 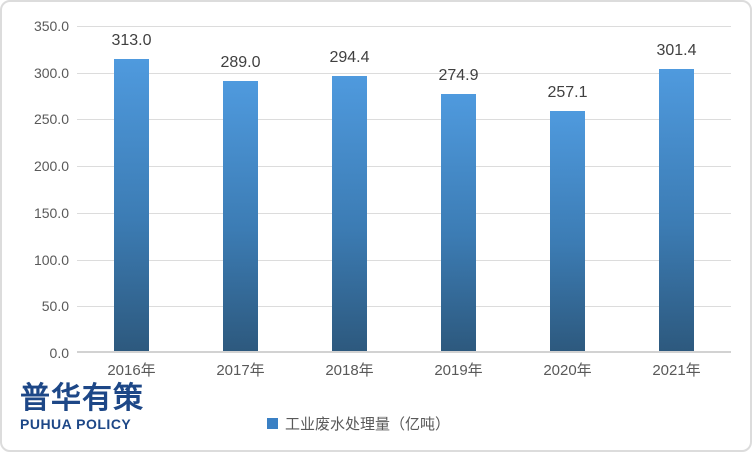 What do you see at coordinates (51, 26) in the screenshot?
I see `y-tick-label: 350.0` at bounding box center [51, 26].